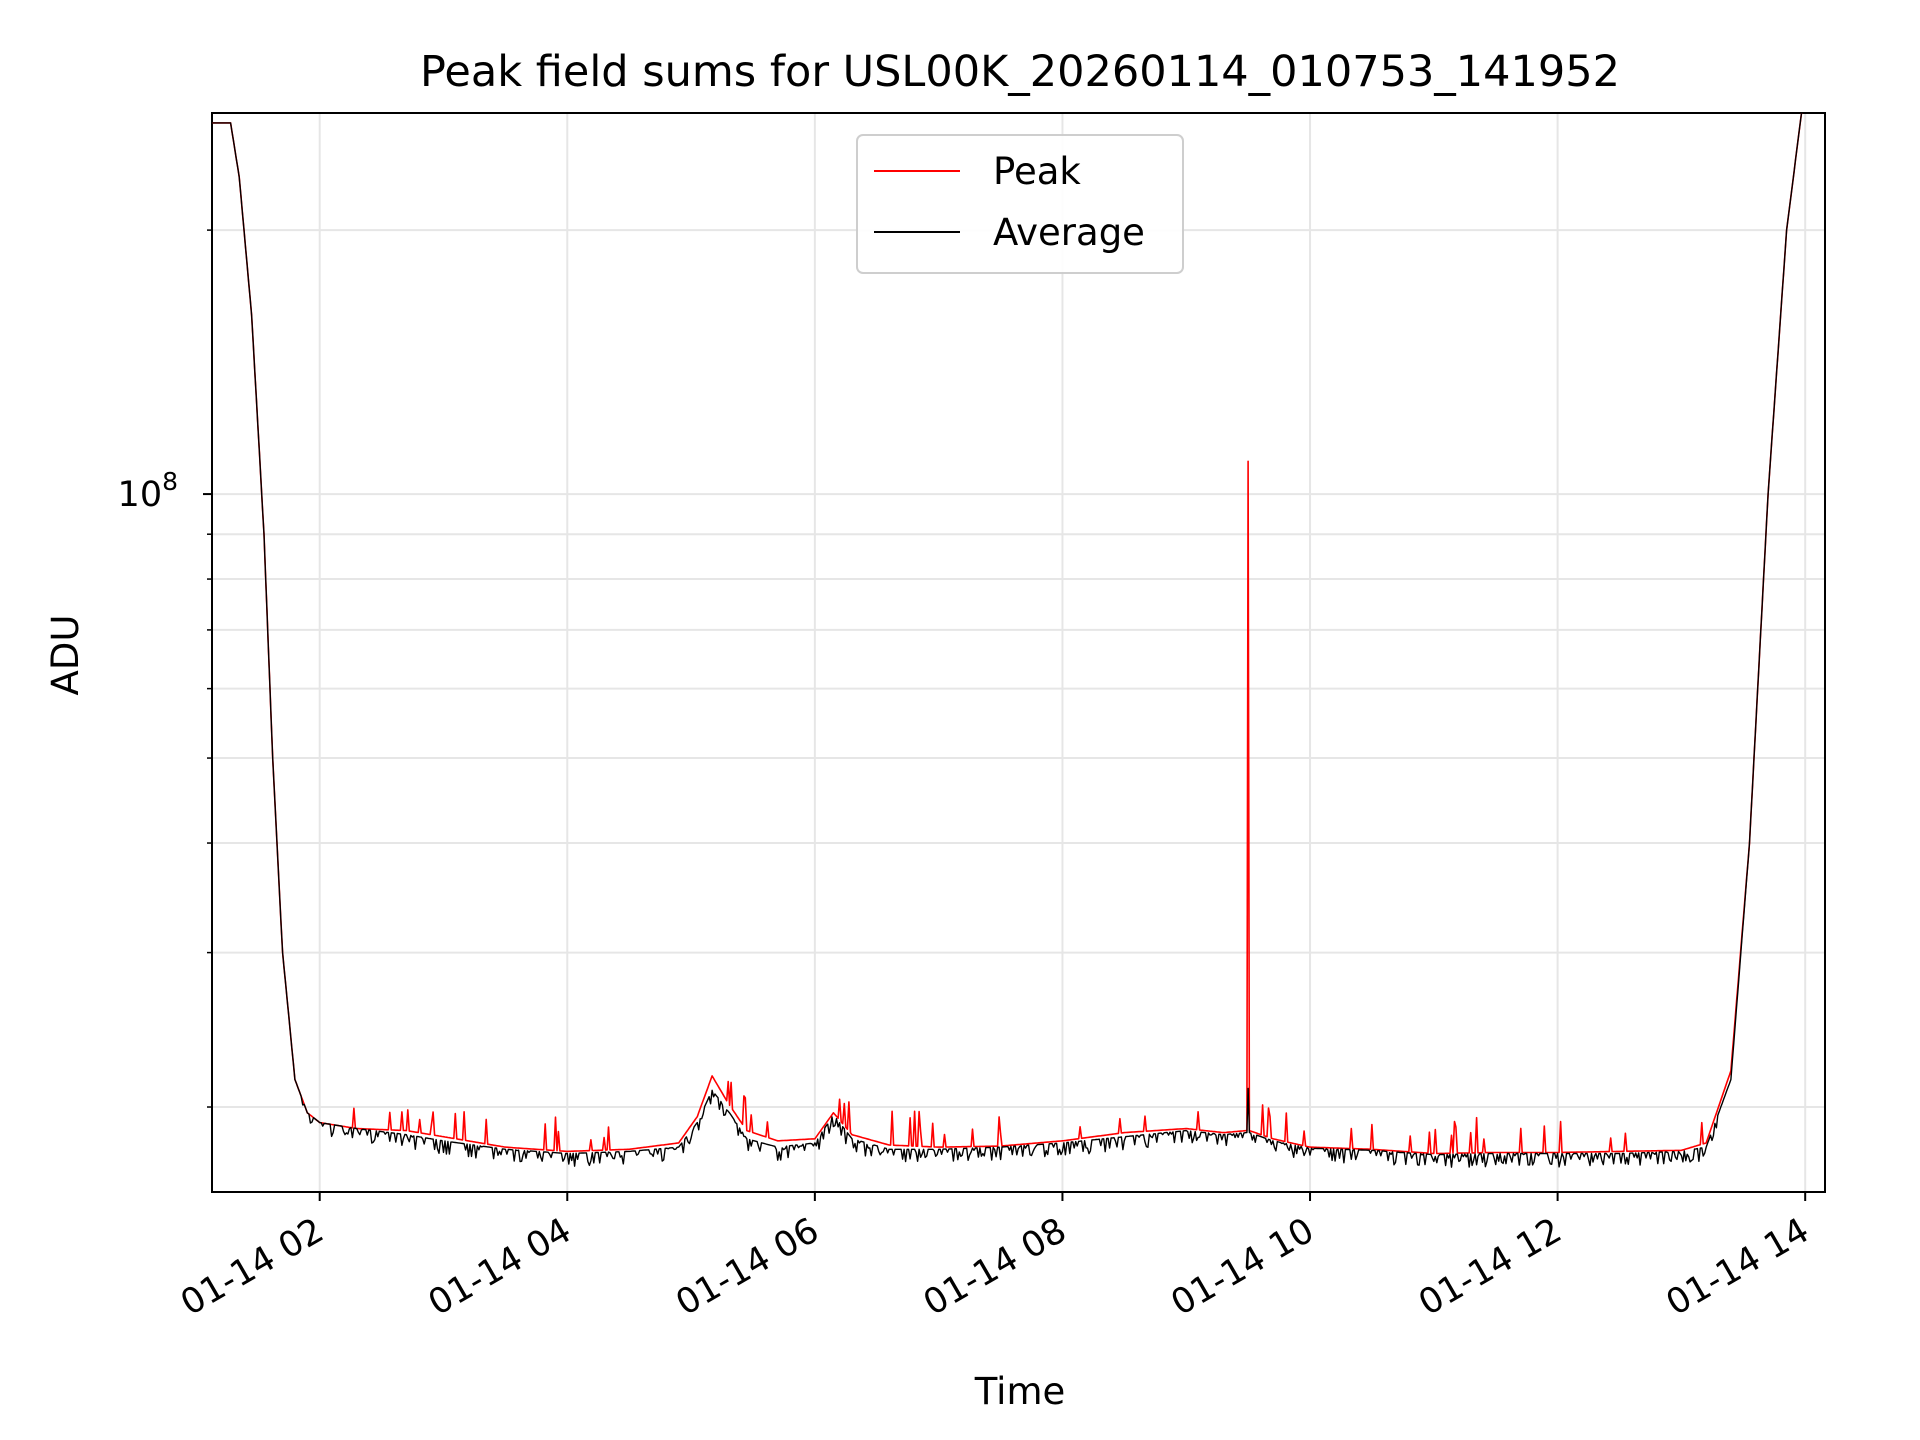  I want to click on legend-label-average: Average, so click(1069, 232).